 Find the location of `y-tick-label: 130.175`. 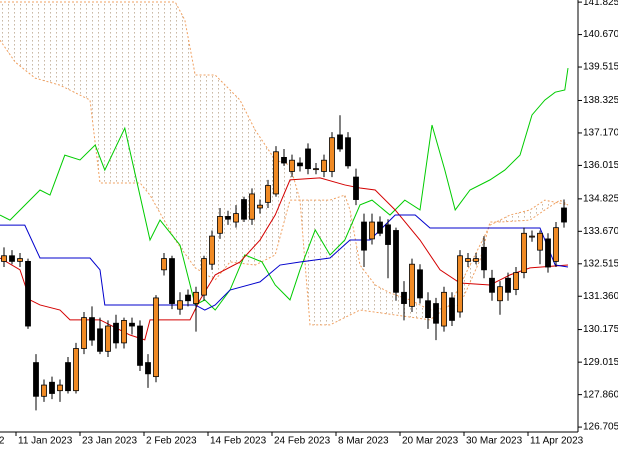

y-tick-label: 130.175 is located at coordinates (600, 329).